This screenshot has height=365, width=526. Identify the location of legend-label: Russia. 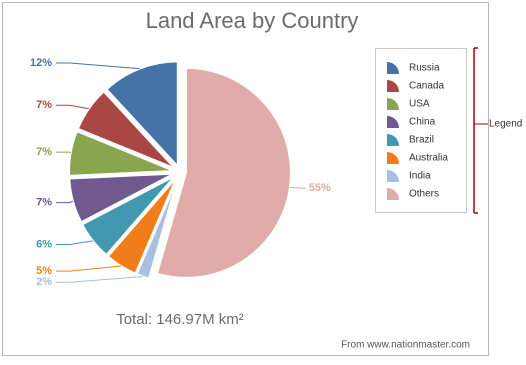
(424, 68).